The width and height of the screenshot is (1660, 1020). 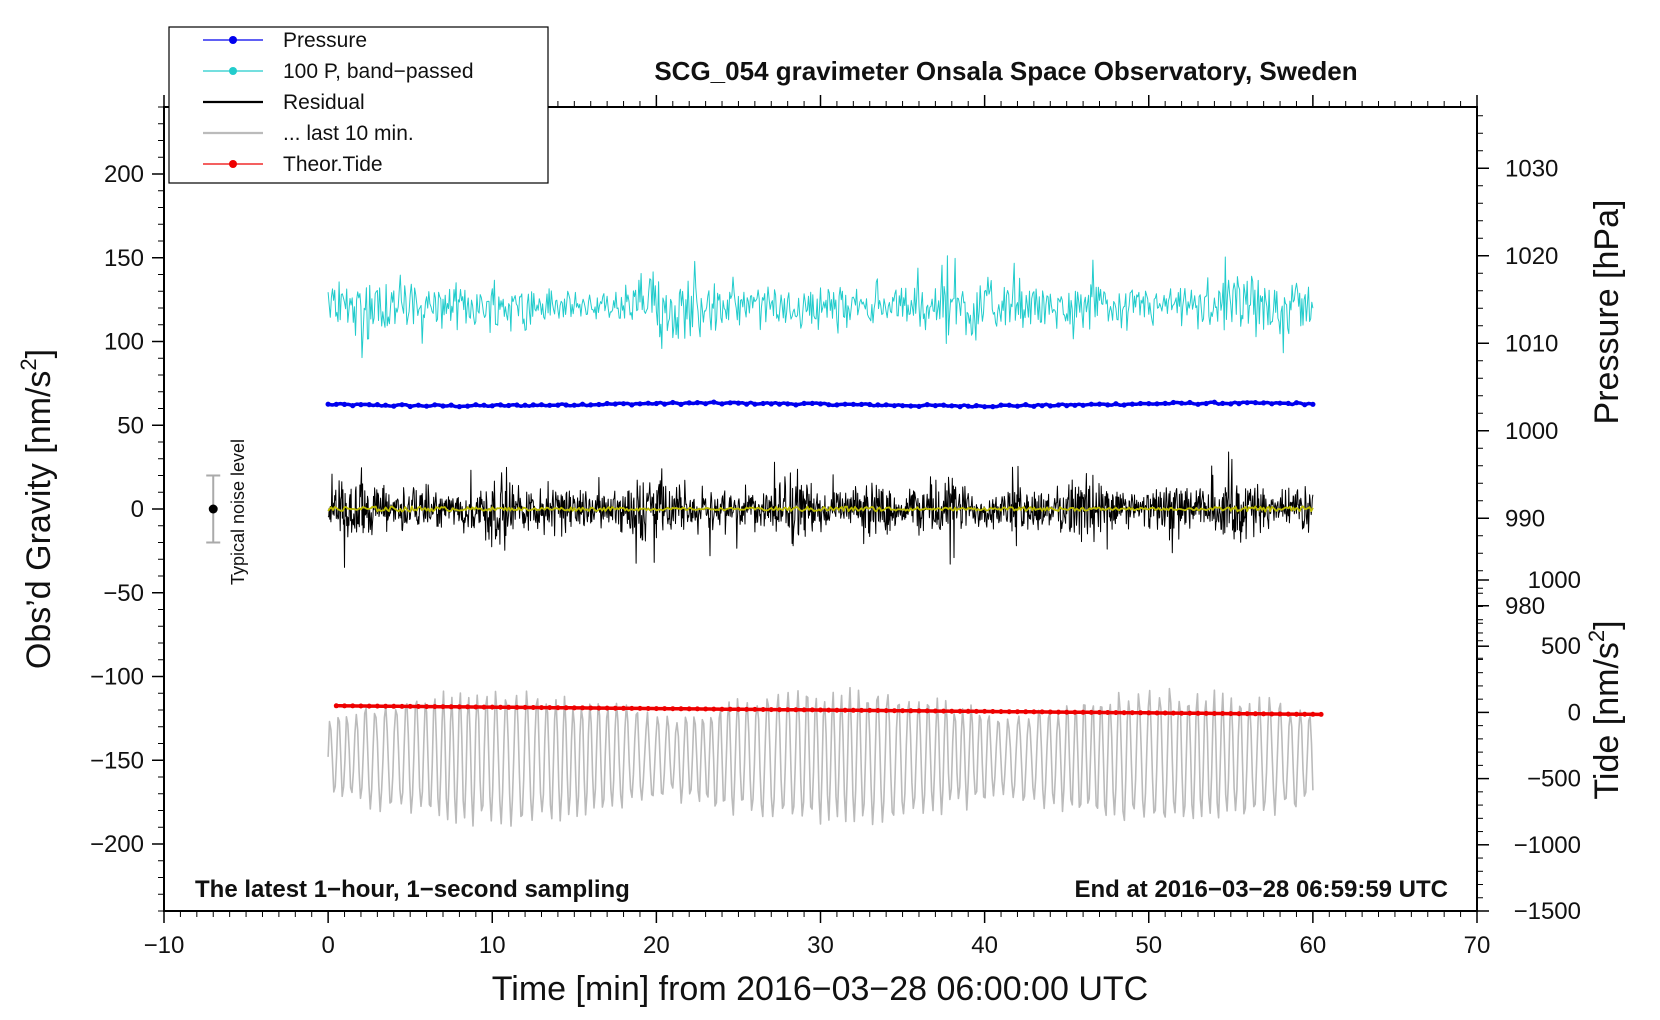 I want to click on pressure-tick-label: 1020, so click(x=1531, y=256).